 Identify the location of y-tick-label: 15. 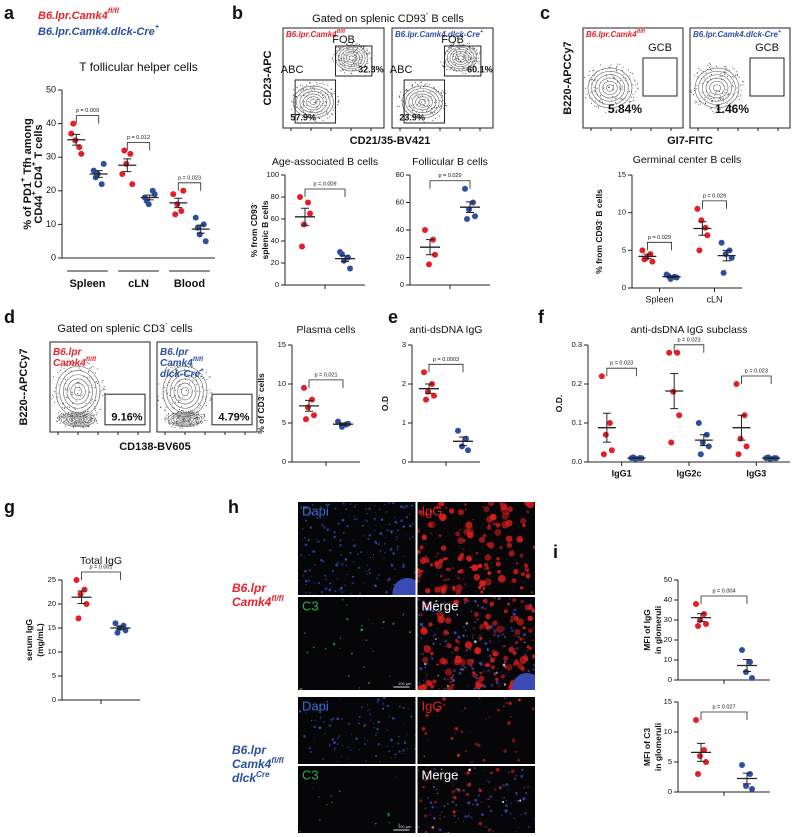
(282, 344).